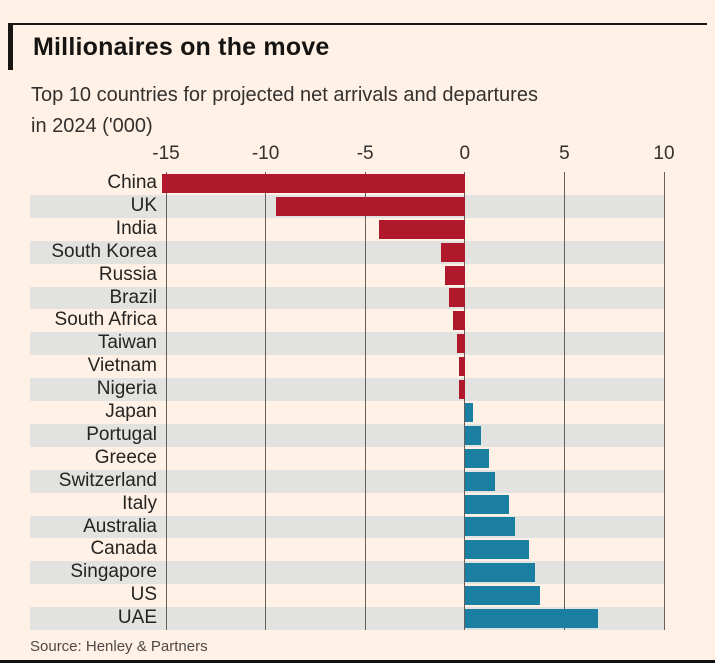  Describe the element at coordinates (461, 390) in the screenshot. I see `bar-nigeria` at that location.